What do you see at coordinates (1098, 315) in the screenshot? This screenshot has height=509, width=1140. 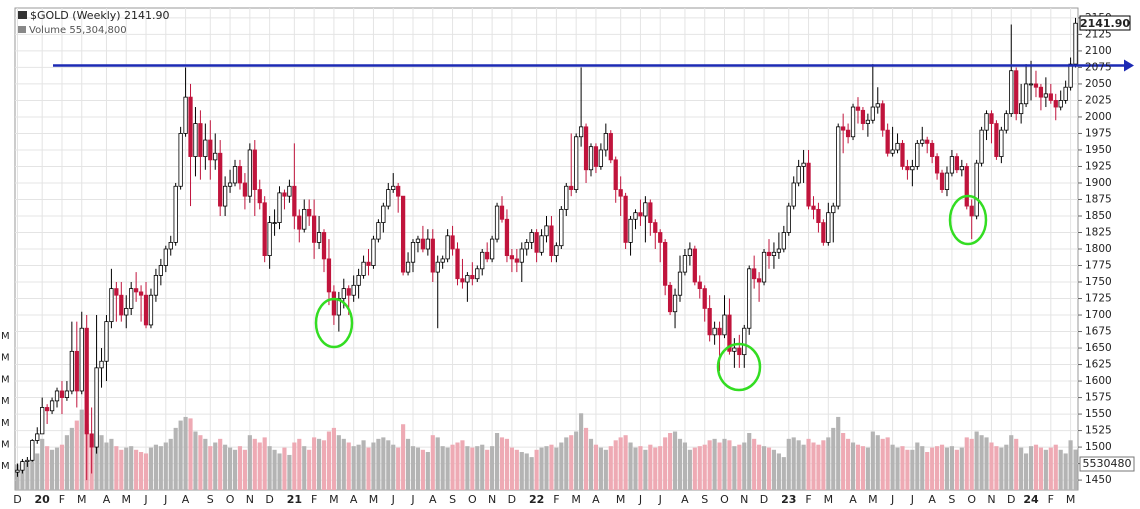 I see `y-tick-label: 1700` at bounding box center [1098, 315].